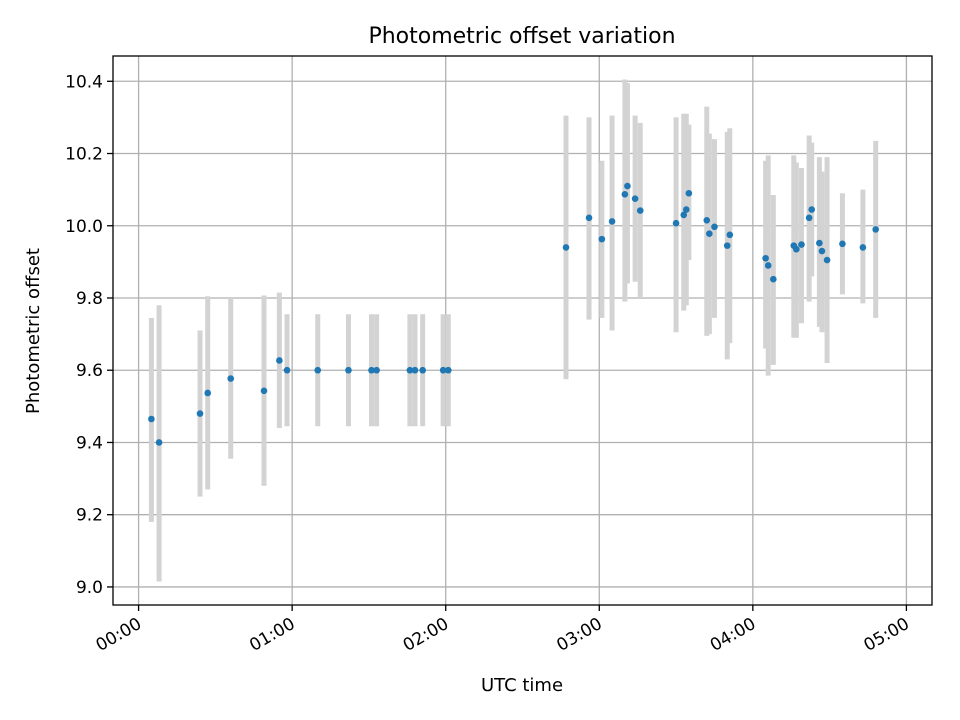 The width and height of the screenshot is (960, 720). Describe the element at coordinates (522, 685) in the screenshot. I see `x-axis-label: UTC time` at that location.